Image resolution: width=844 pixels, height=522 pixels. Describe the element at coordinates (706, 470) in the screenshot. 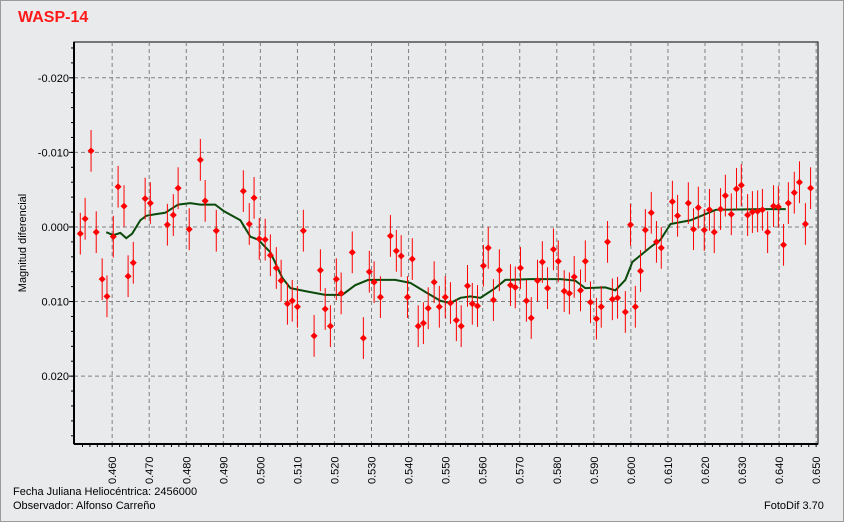

I see `x-tick-label: 0.620` at that location.